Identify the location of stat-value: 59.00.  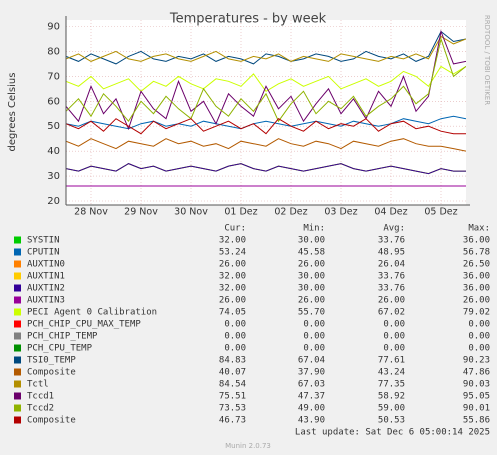
(391, 409).